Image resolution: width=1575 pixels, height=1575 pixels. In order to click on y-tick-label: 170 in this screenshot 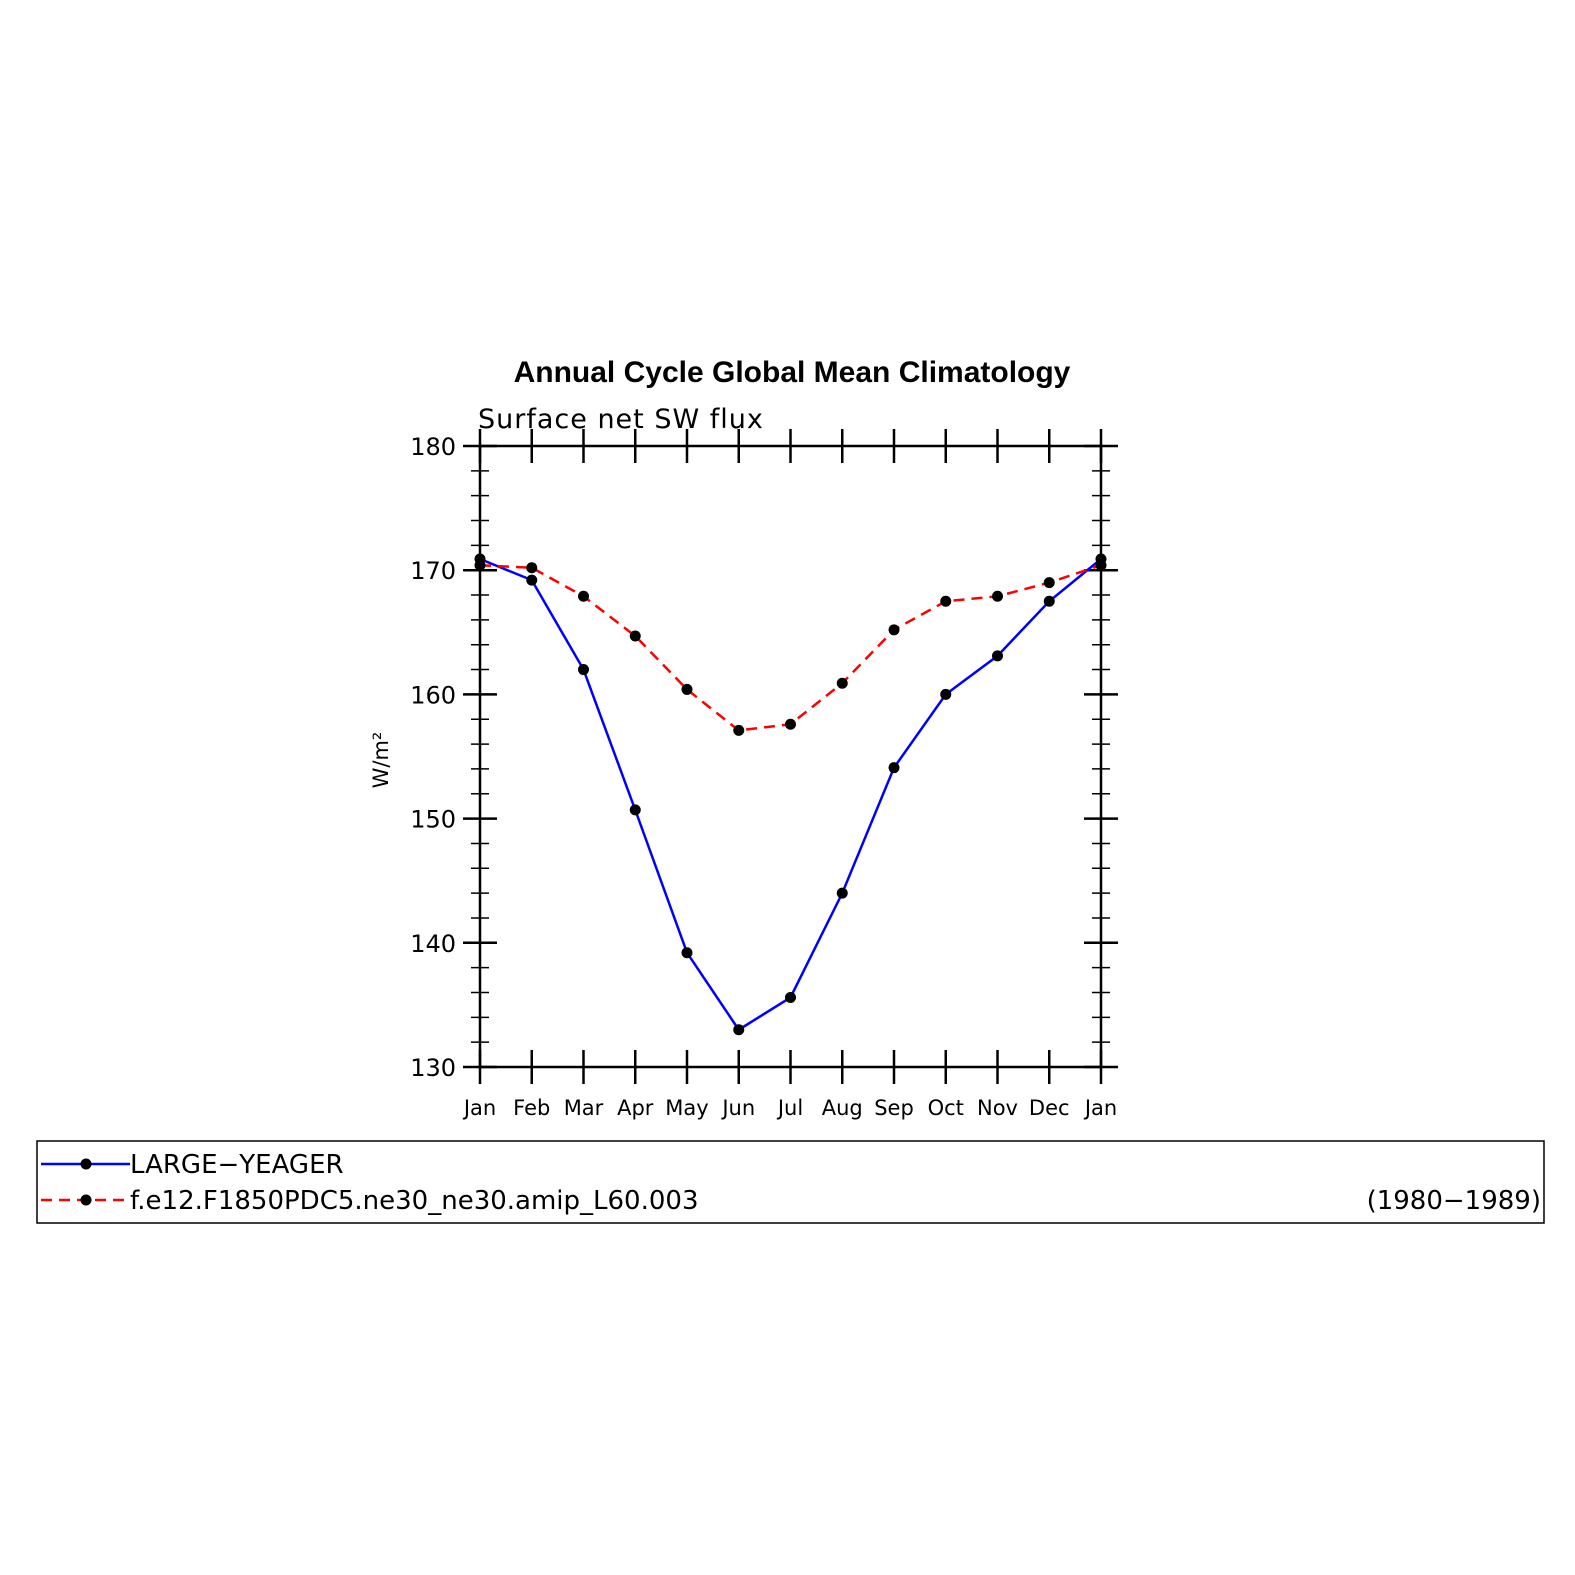, I will do `click(433, 571)`.